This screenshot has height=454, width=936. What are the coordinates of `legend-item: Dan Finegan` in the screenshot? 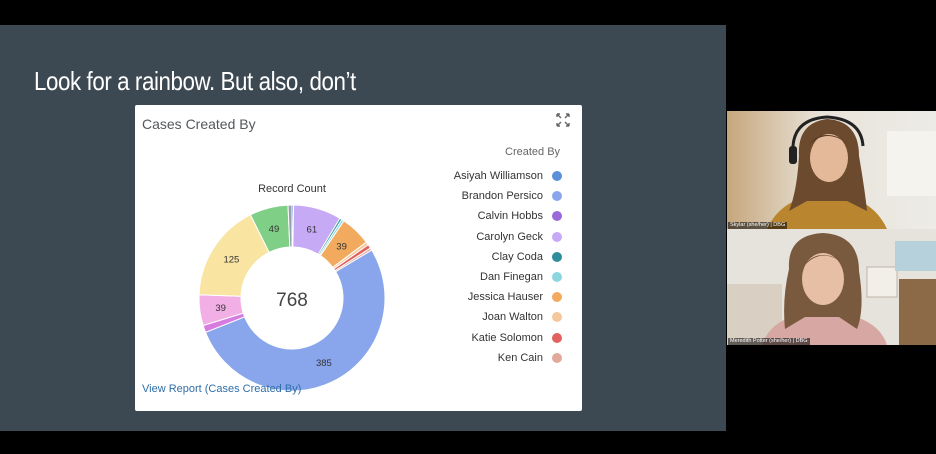 It's located at (500, 280).